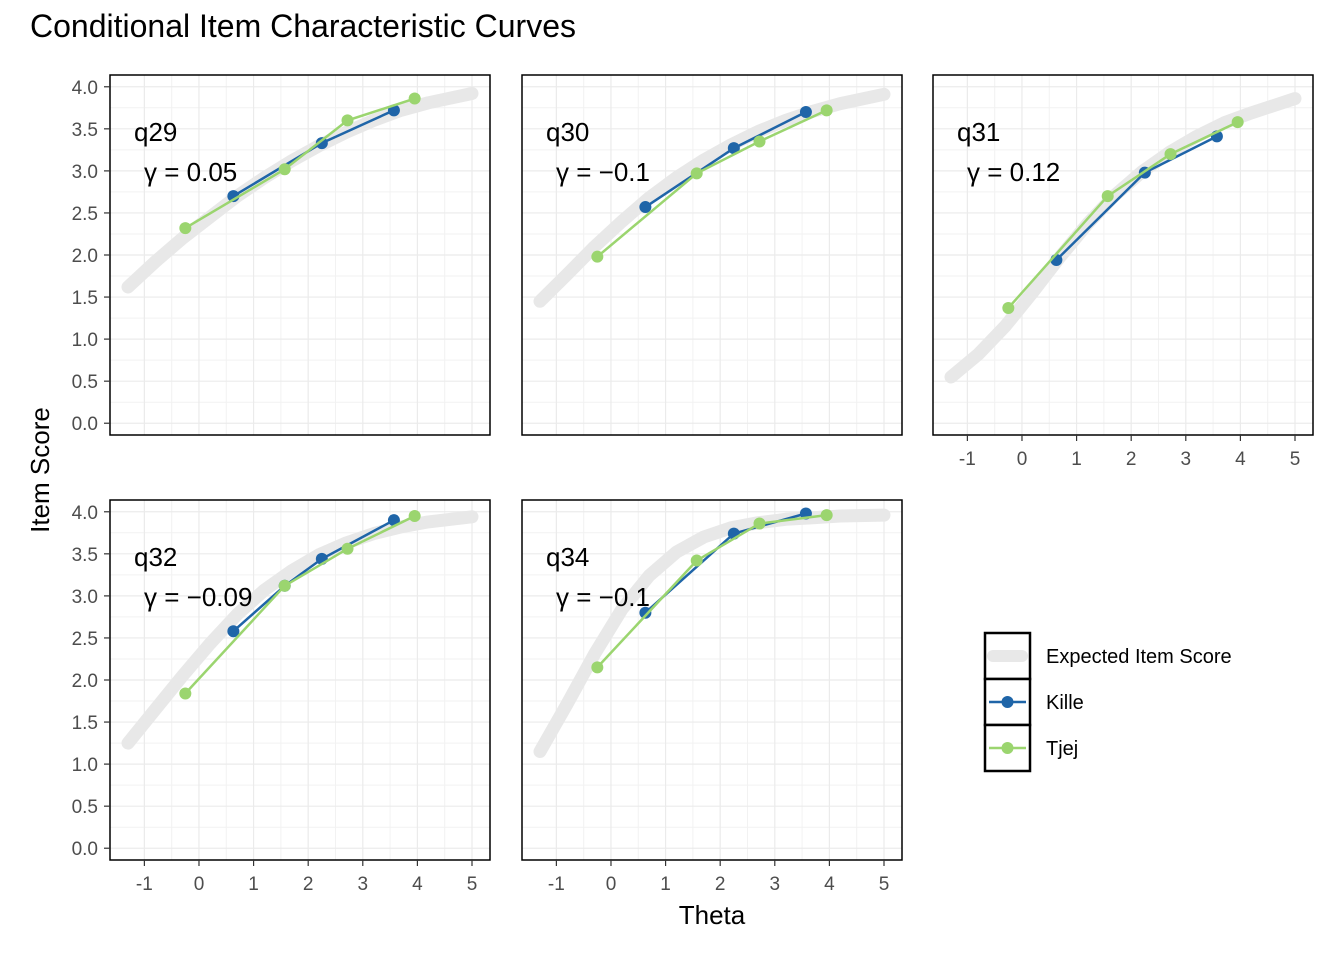 The width and height of the screenshot is (1344, 960). Describe the element at coordinates (198, 597) in the screenshot. I see `gamma-label: γ = −0.09` at that location.